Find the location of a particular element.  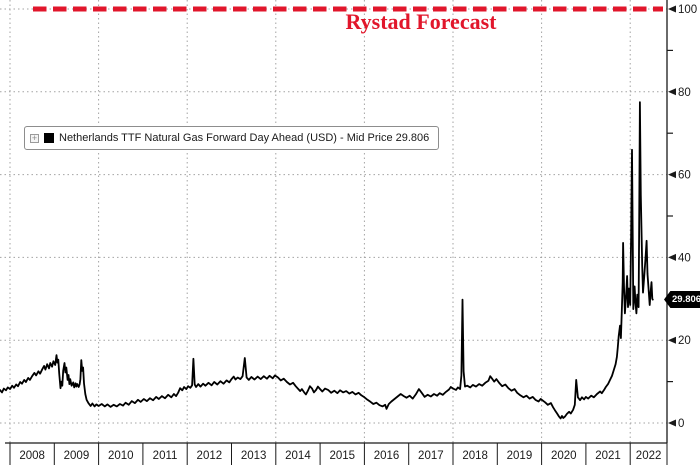

x-year-label: 2013 is located at coordinates (254, 456).